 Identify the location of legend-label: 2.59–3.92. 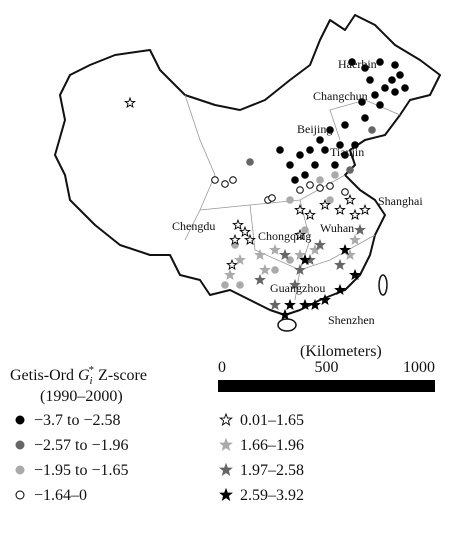
(272, 495).